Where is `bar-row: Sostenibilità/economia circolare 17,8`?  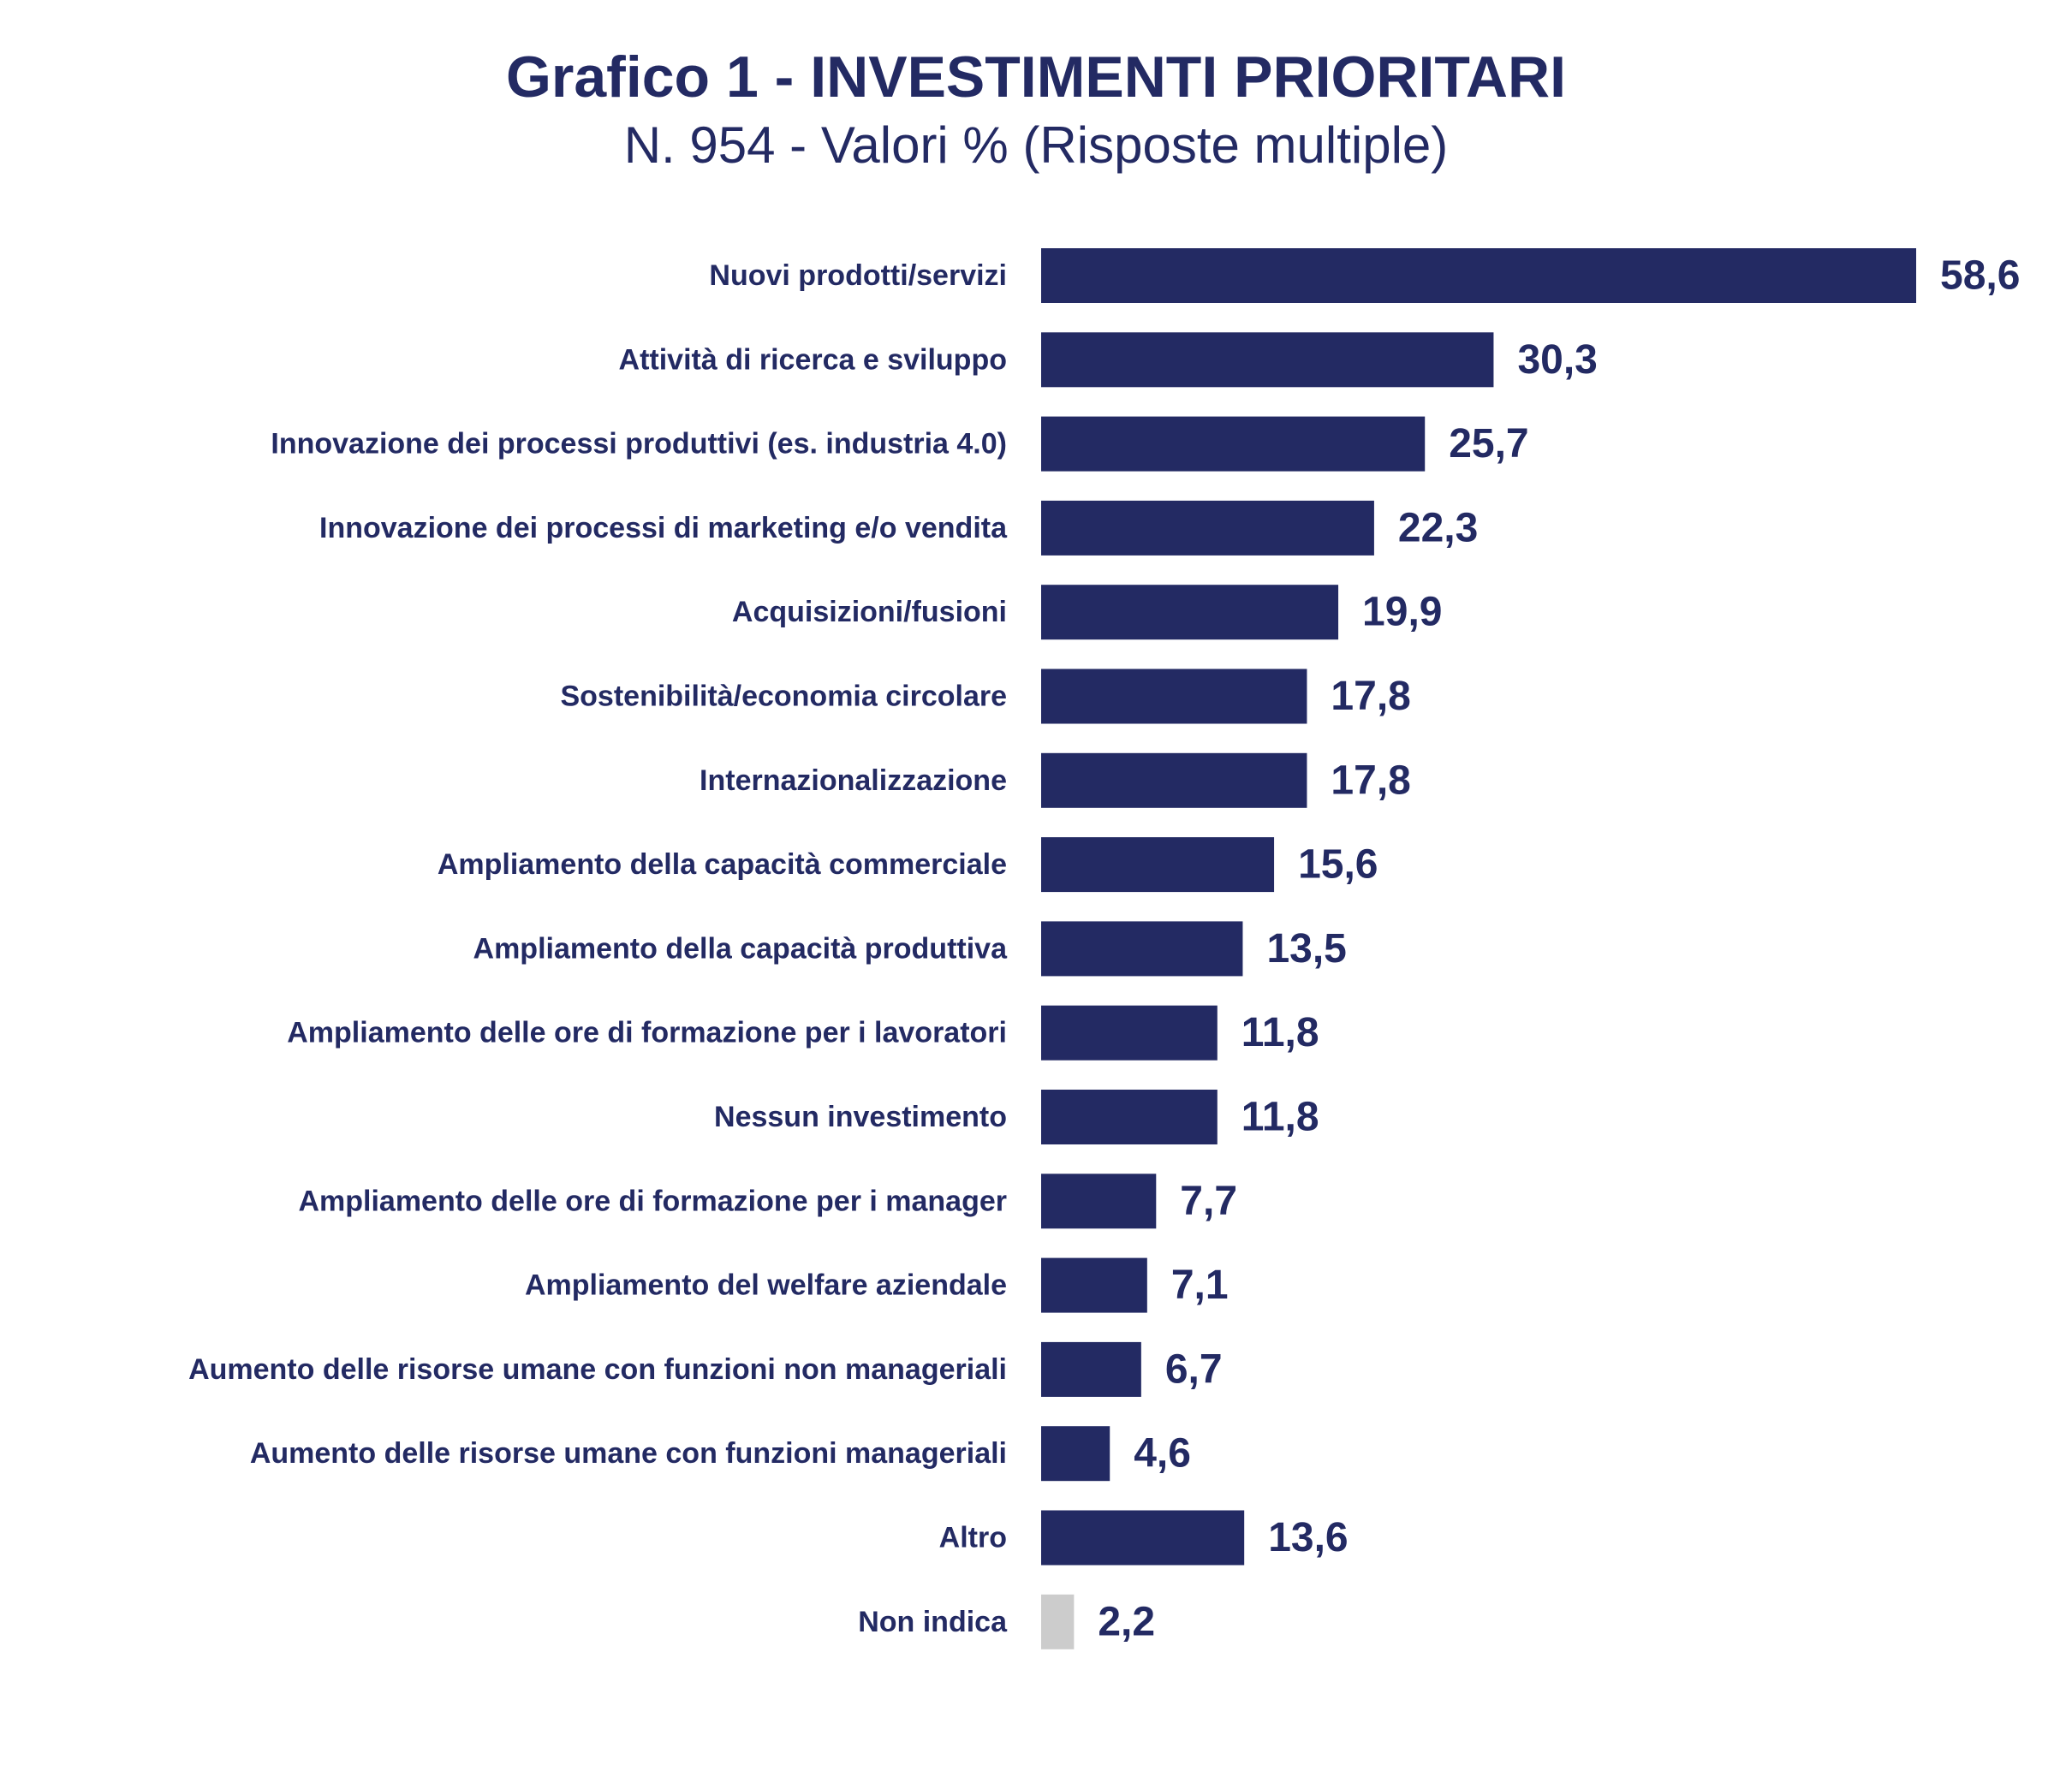 bar-row: Sostenibilità/economia circolare 17,8 is located at coordinates (985, 696).